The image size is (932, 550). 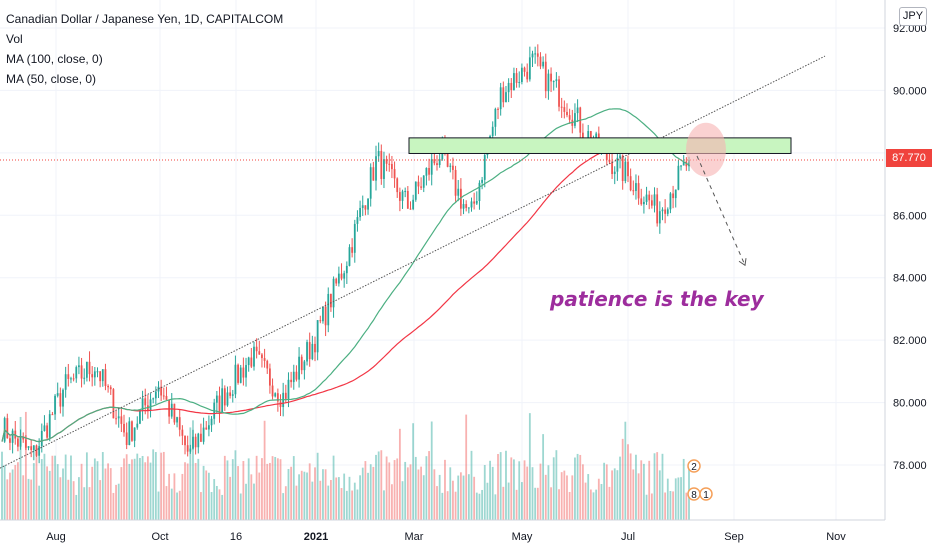 I want to click on event-badge-label: 8, so click(x=694, y=495).